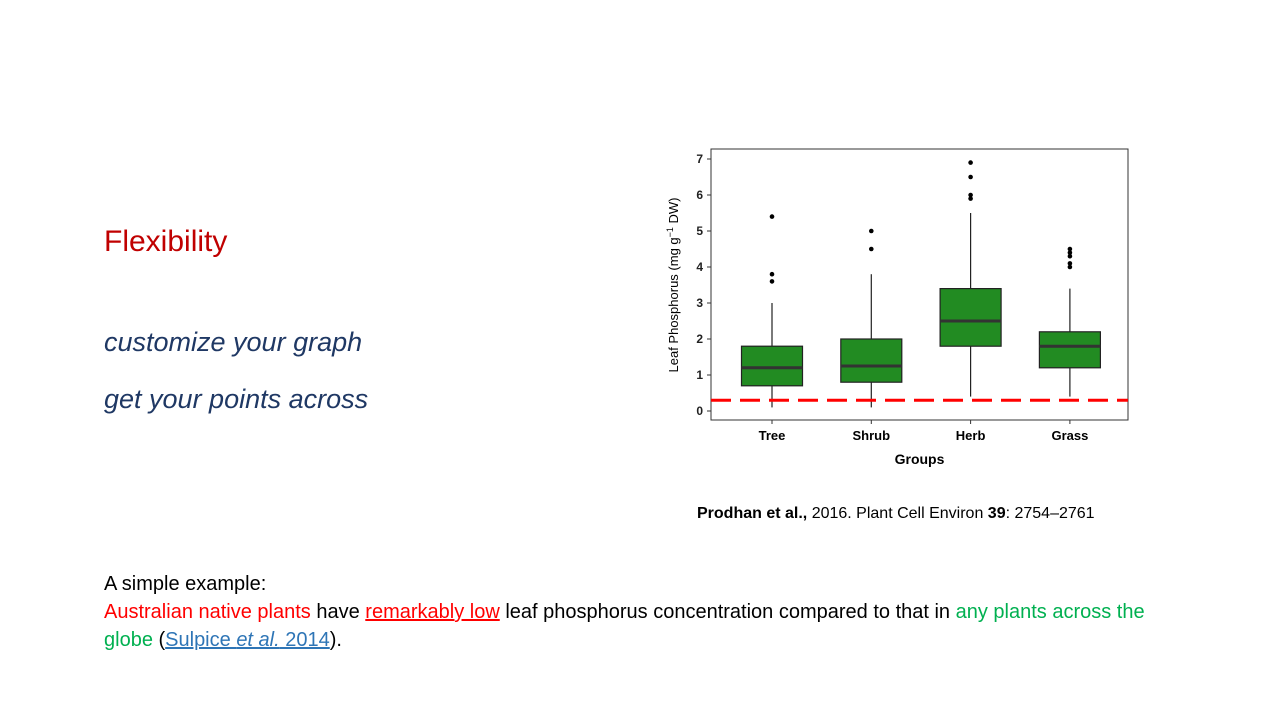 The width and height of the screenshot is (1280, 720). I want to click on x-tick-label: Tree, so click(772, 435).